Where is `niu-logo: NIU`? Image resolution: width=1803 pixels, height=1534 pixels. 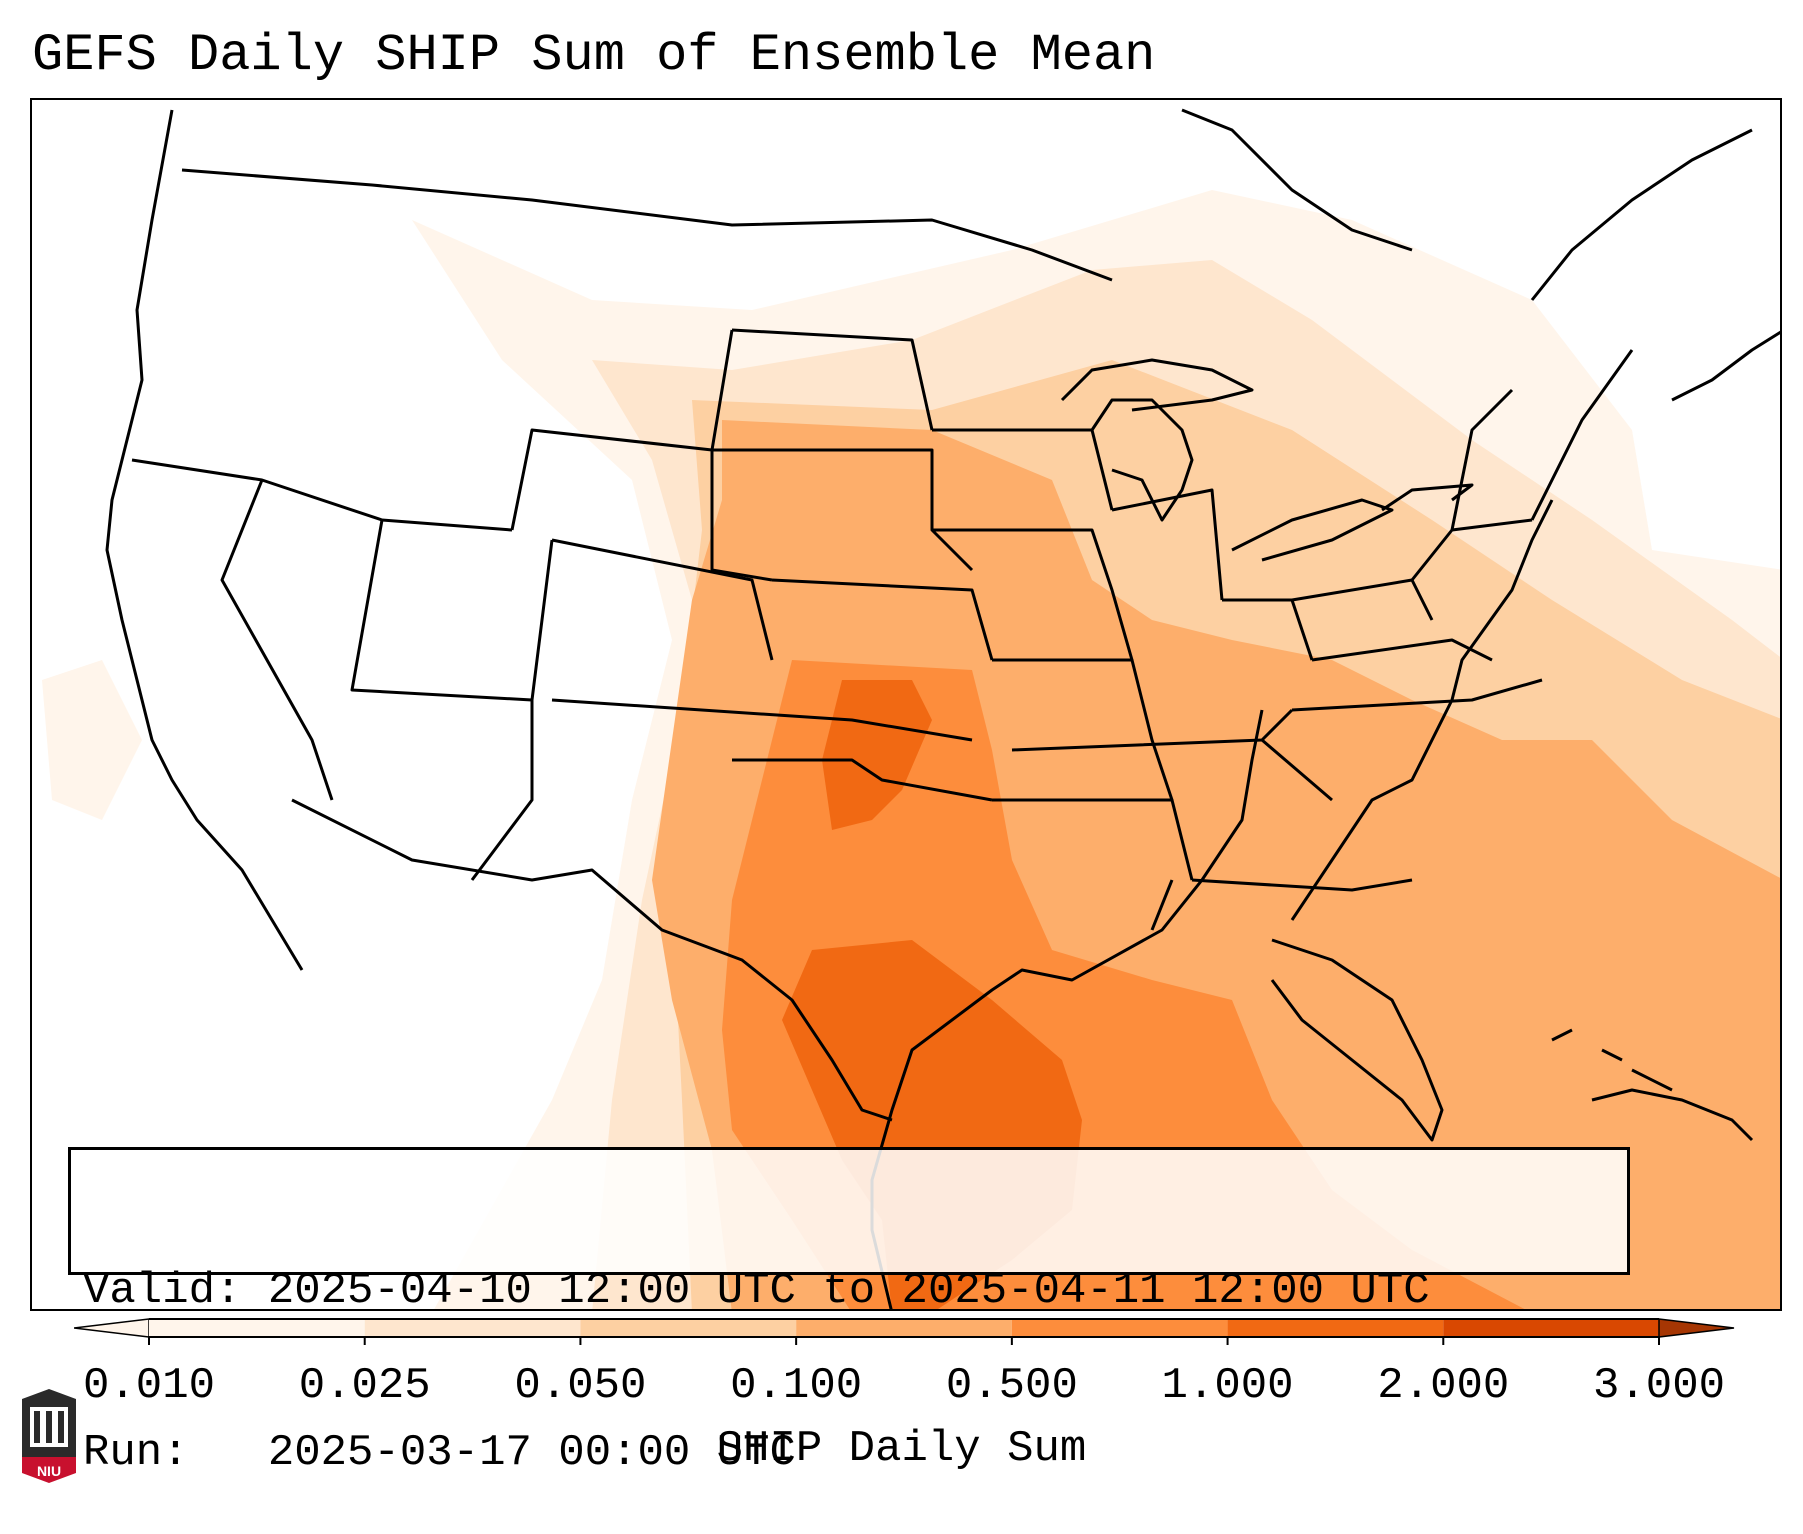 niu-logo: NIU is located at coordinates (49, 1436).